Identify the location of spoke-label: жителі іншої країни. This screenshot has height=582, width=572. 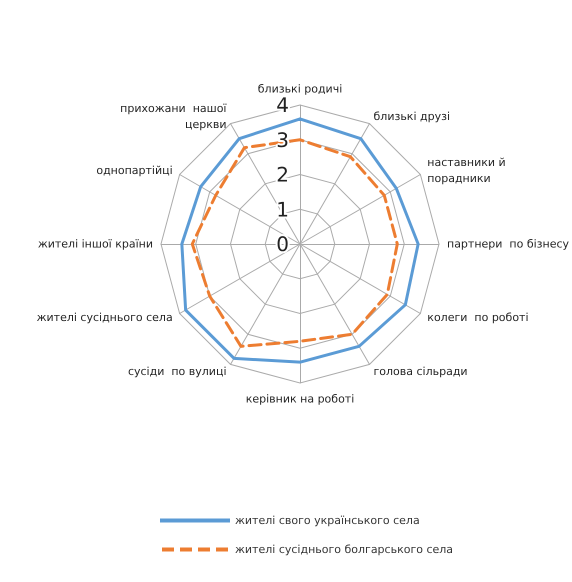
(95, 244).